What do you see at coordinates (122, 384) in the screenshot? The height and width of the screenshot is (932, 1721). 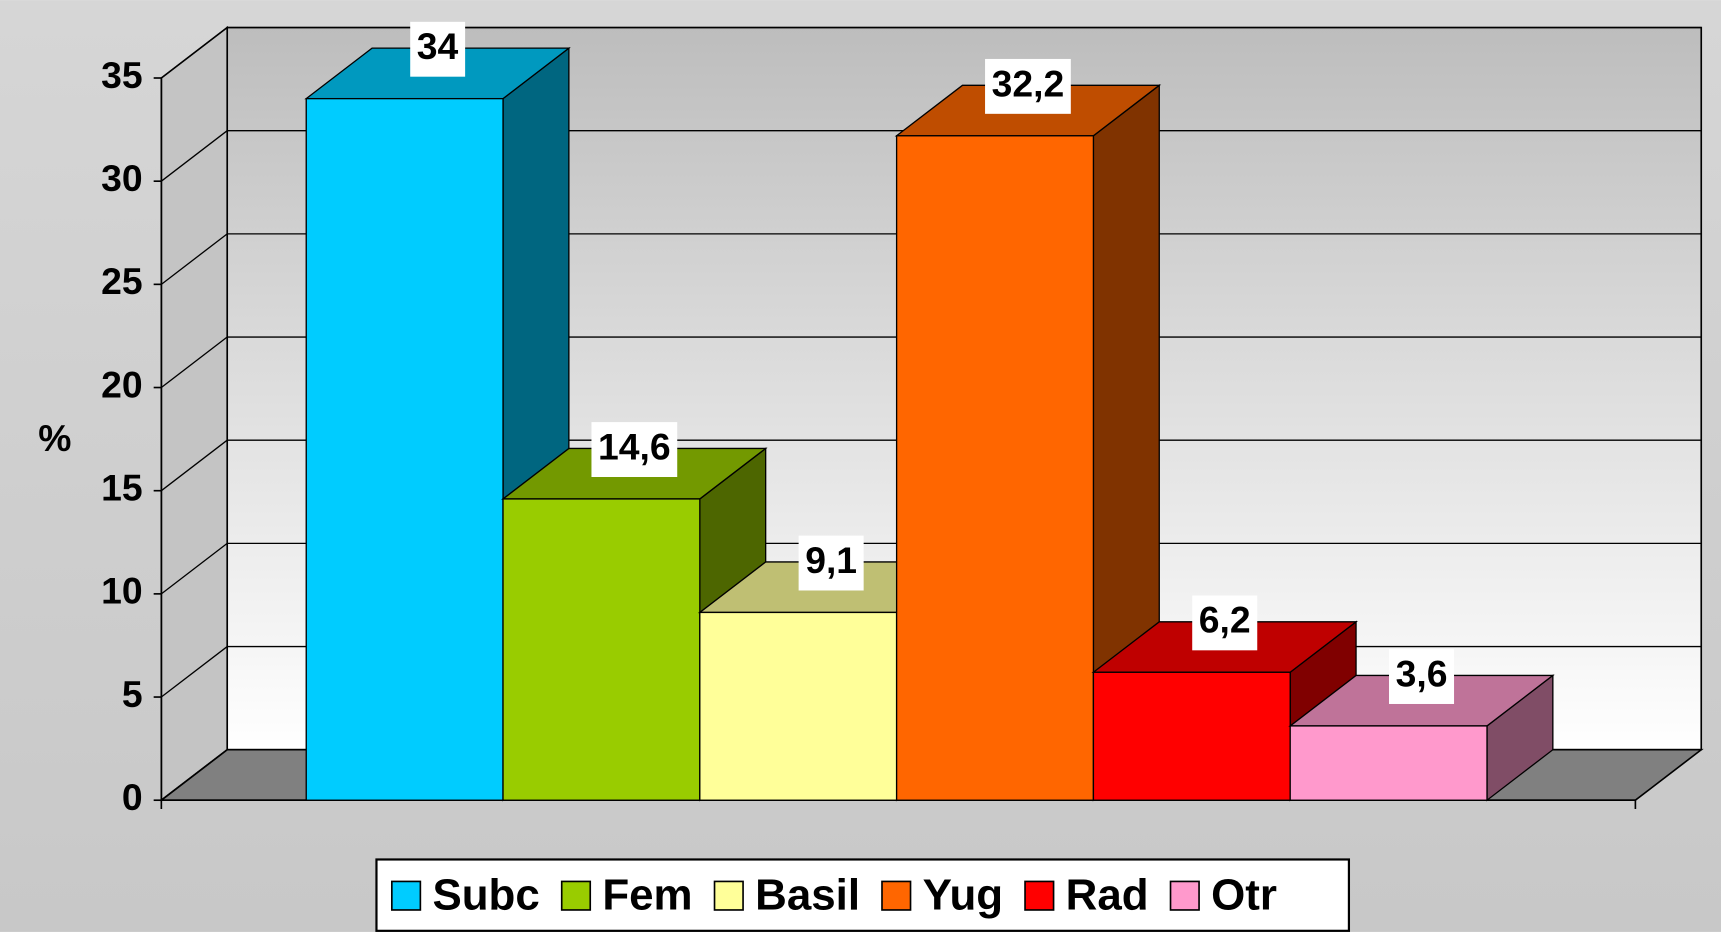 I see `y-tick-label: 20` at bounding box center [122, 384].